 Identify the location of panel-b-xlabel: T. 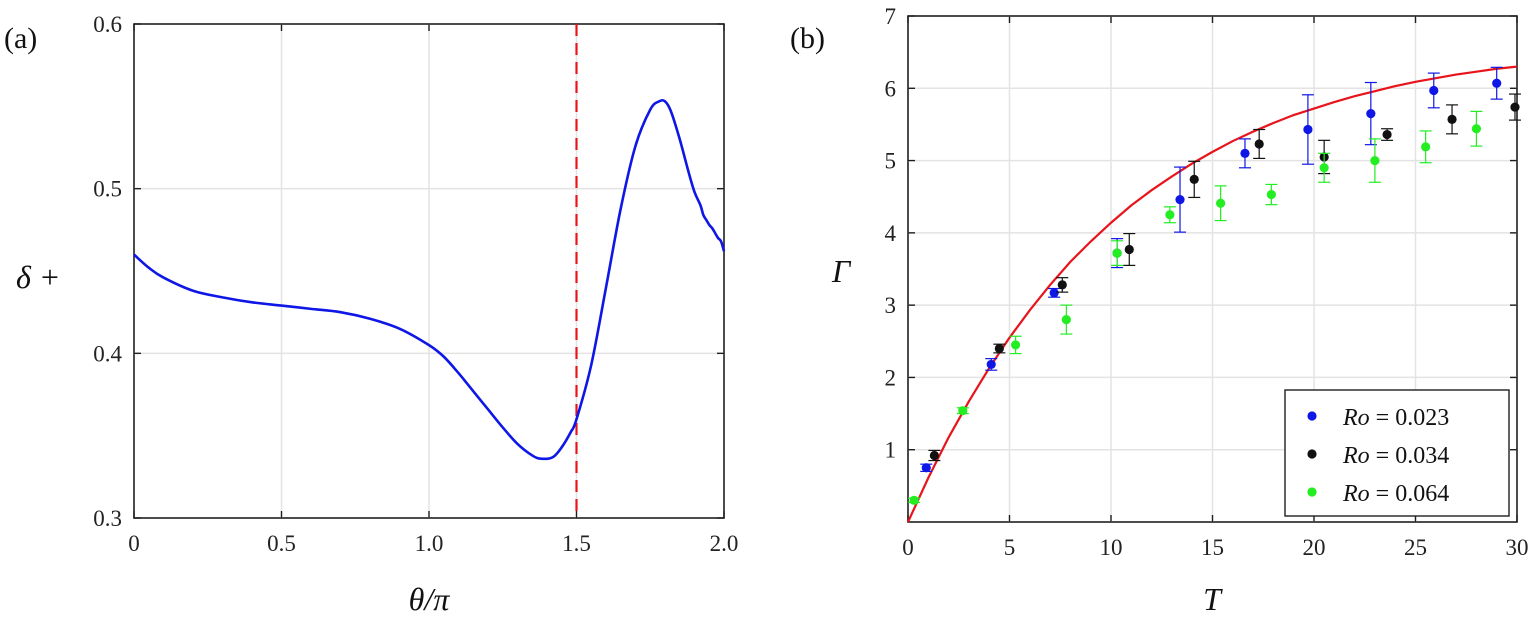
(1213, 599).